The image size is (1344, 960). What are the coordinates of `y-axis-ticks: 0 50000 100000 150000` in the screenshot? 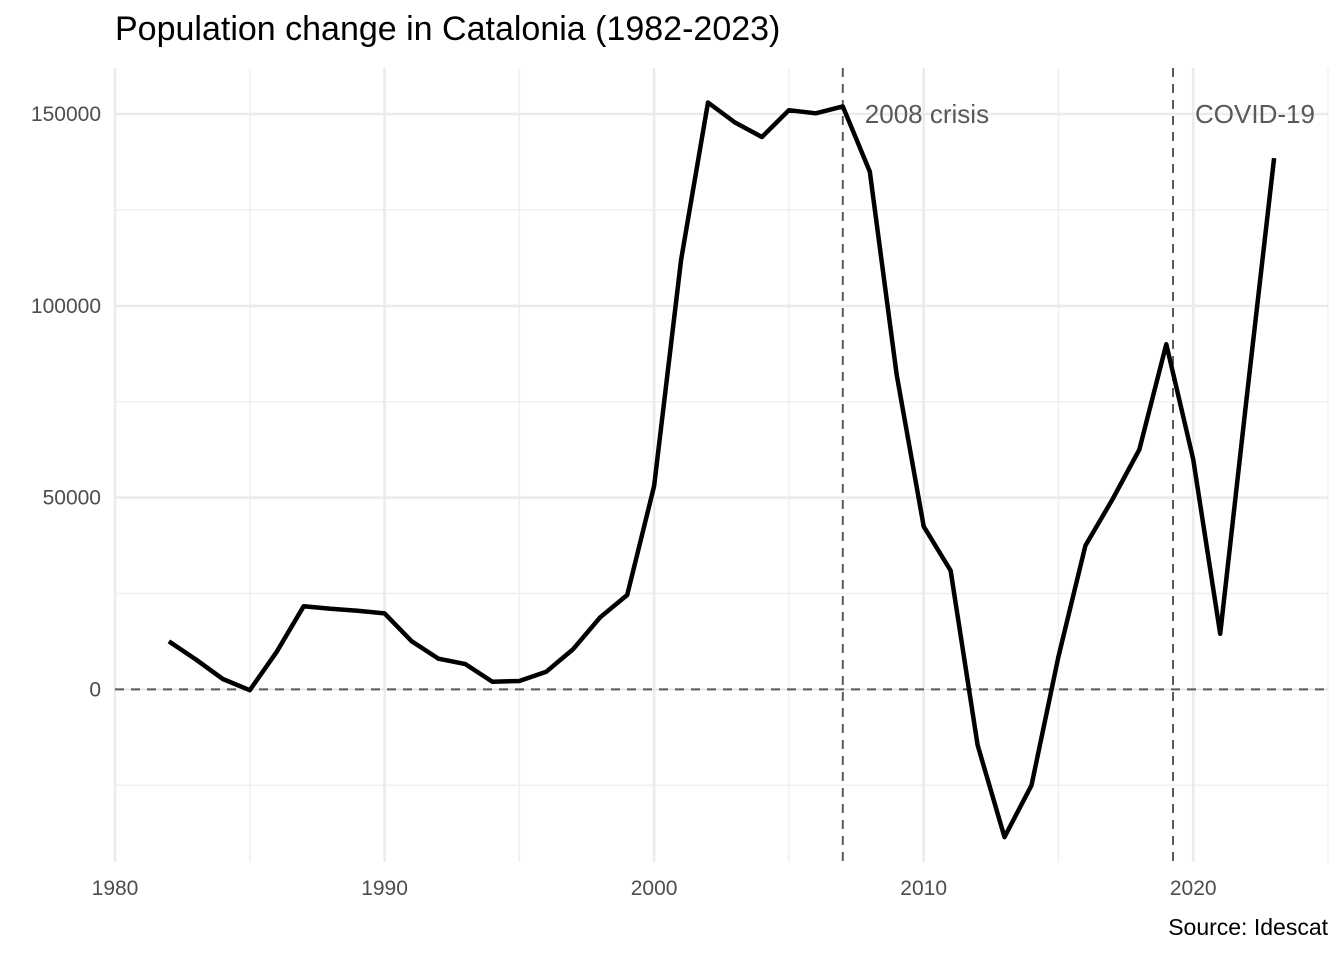 It's located at (66, 402).